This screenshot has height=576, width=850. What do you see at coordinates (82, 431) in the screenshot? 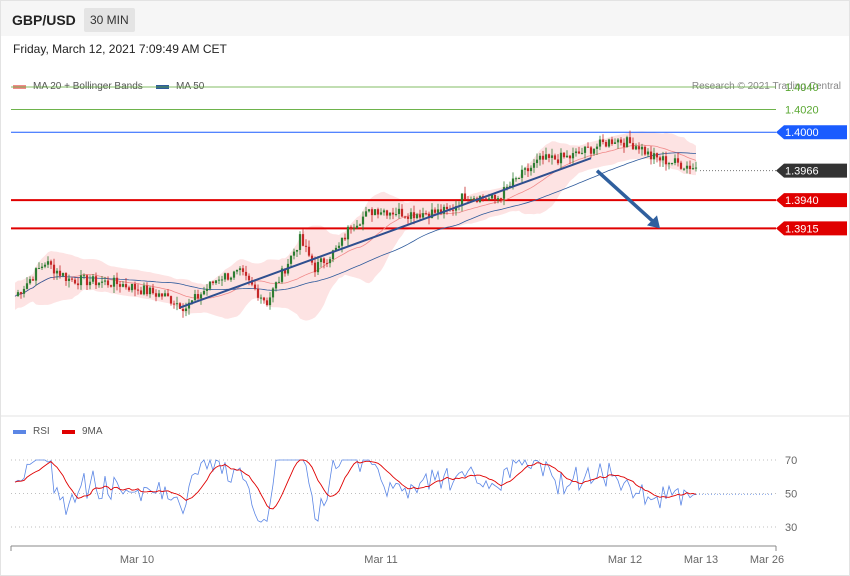
I see `legend-9ma: 9MA` at bounding box center [82, 431].